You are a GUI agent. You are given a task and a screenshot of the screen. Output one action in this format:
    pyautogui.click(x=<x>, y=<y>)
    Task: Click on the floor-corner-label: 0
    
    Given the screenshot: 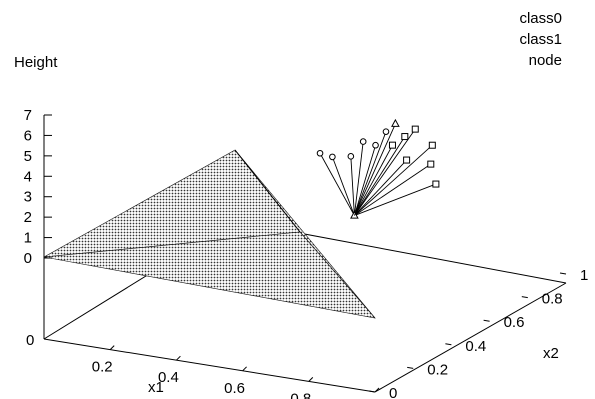 What is the action you would take?
    pyautogui.click(x=30, y=340)
    